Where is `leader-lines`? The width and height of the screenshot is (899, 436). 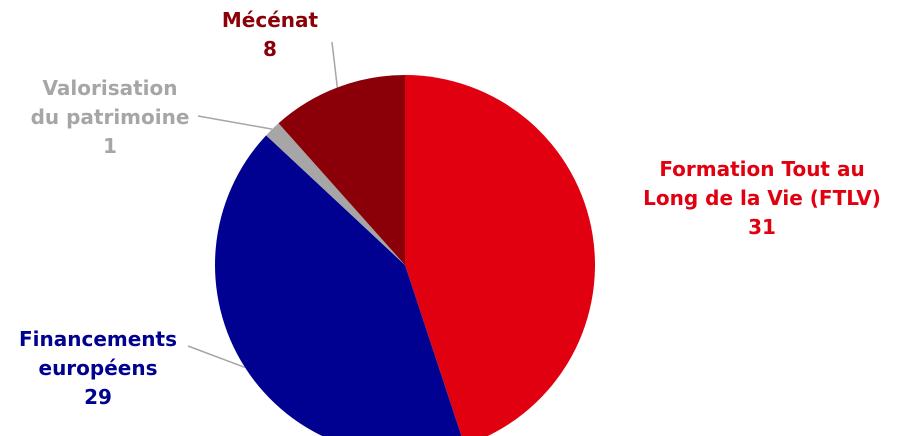 leader-lines is located at coordinates (263, 205).